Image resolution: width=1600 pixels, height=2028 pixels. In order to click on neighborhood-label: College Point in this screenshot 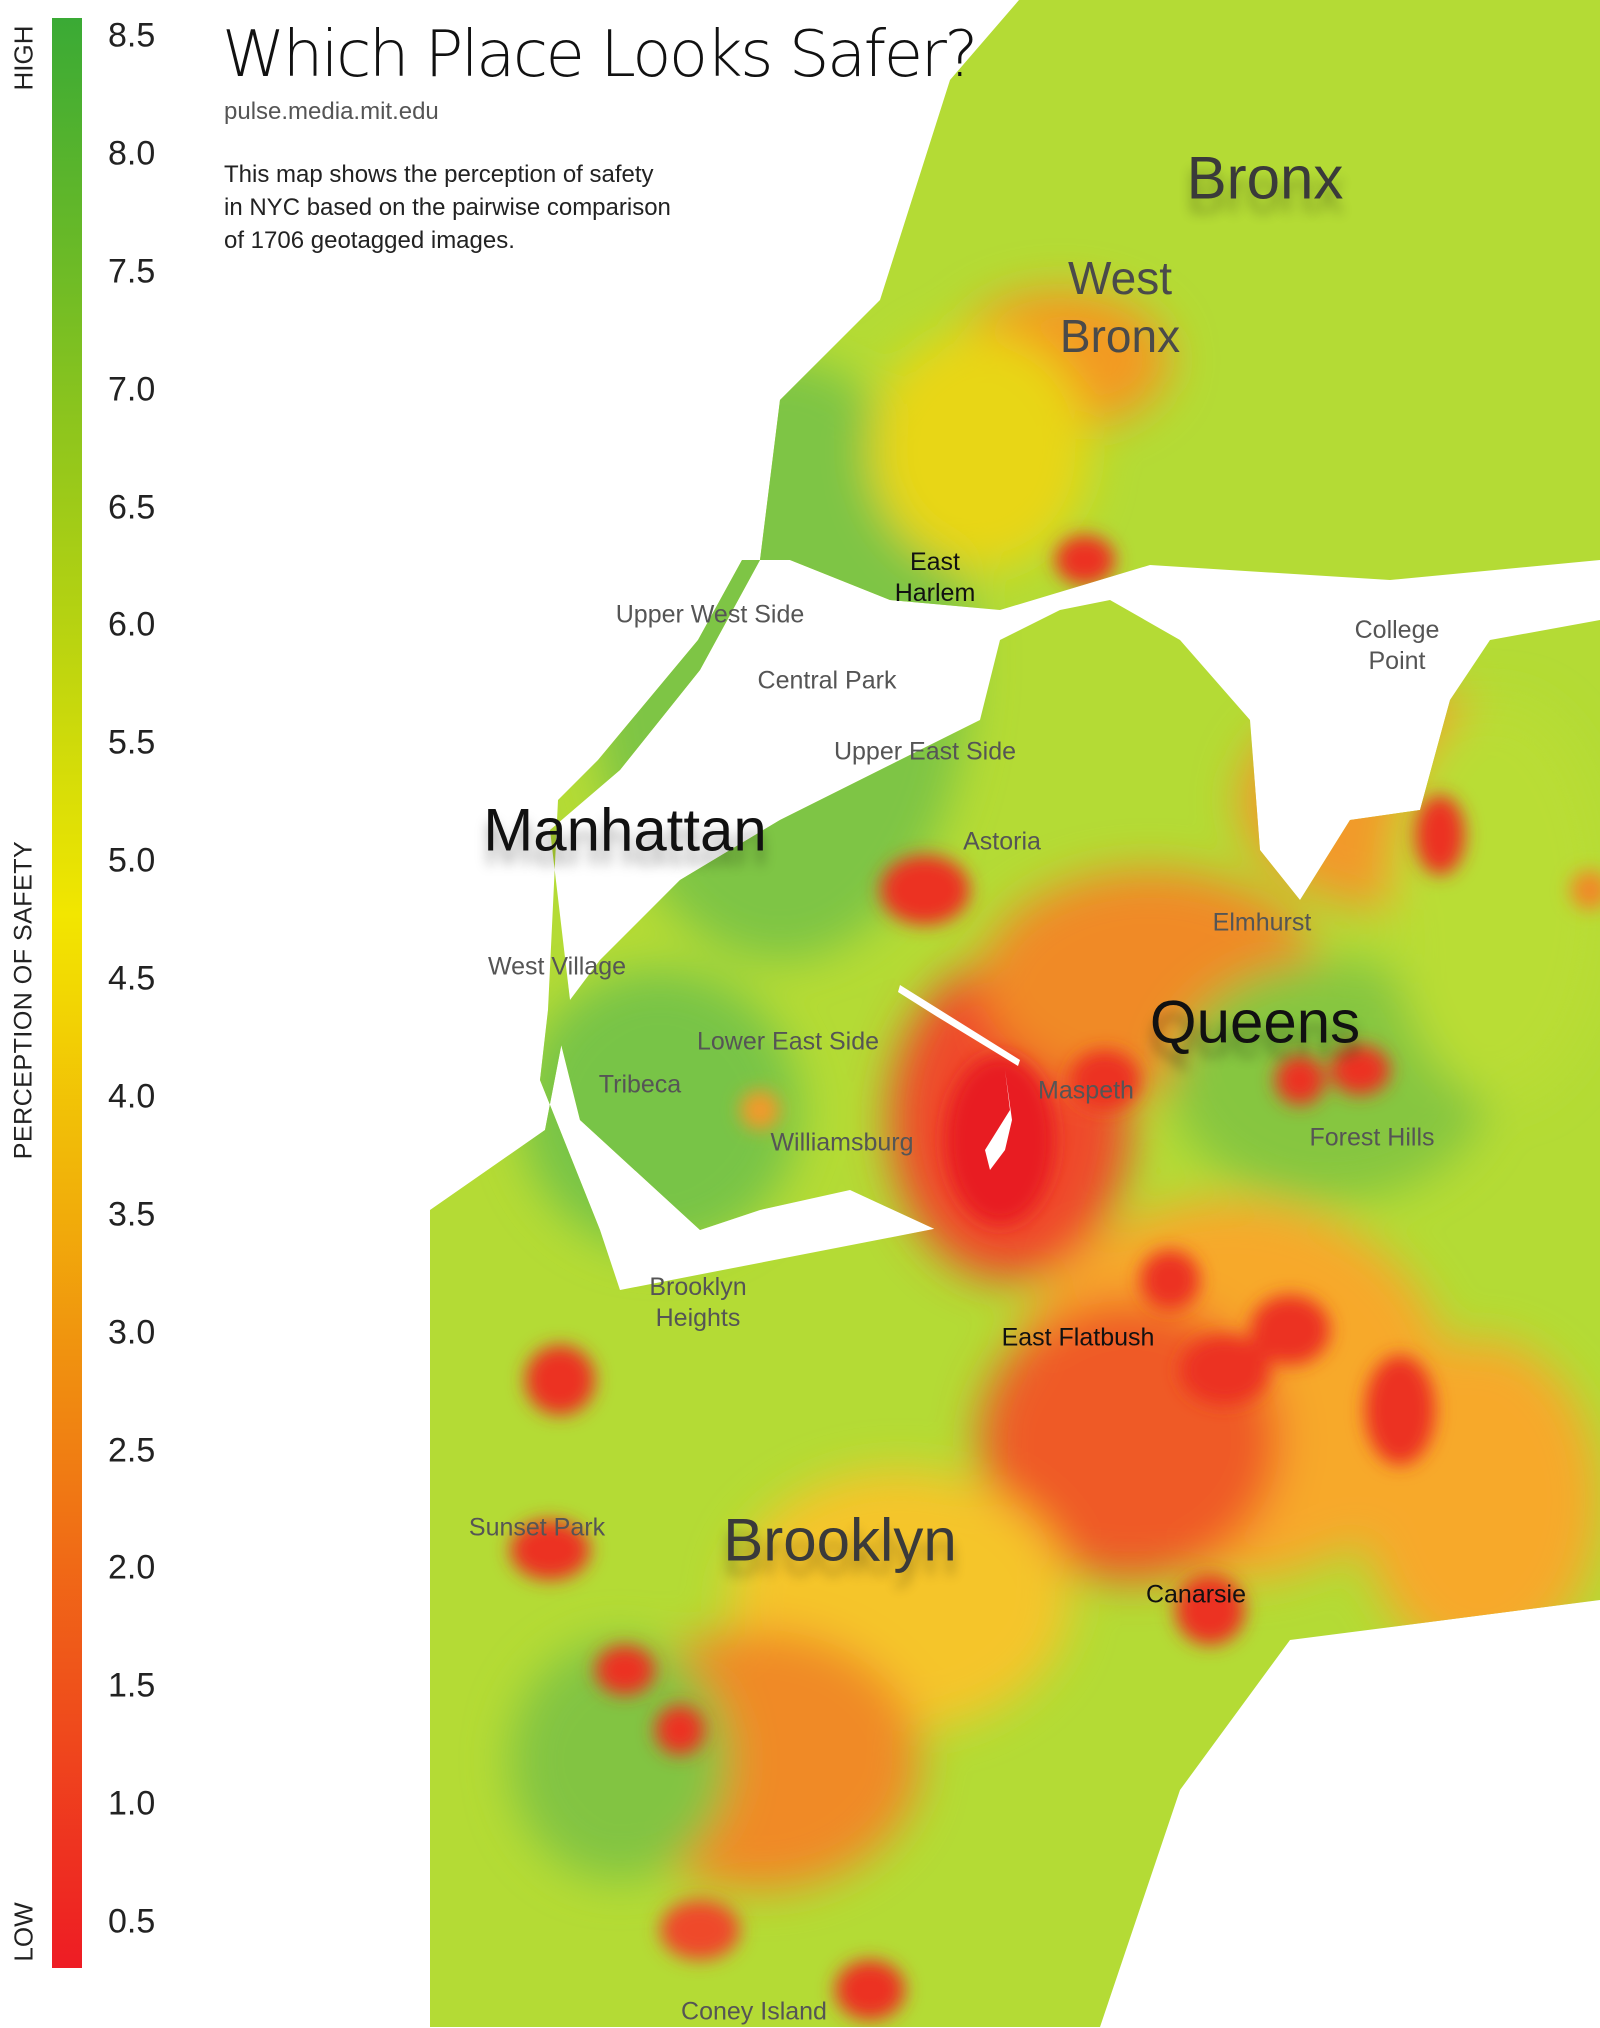, I will do `click(1397, 645)`.